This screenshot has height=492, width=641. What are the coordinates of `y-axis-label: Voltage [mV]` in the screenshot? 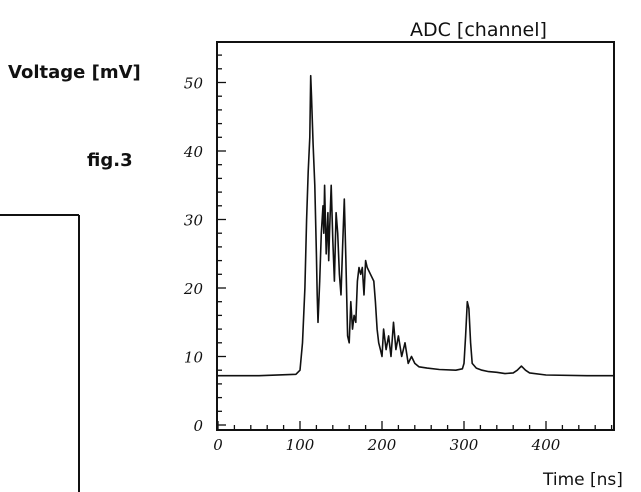 It's located at (74, 72).